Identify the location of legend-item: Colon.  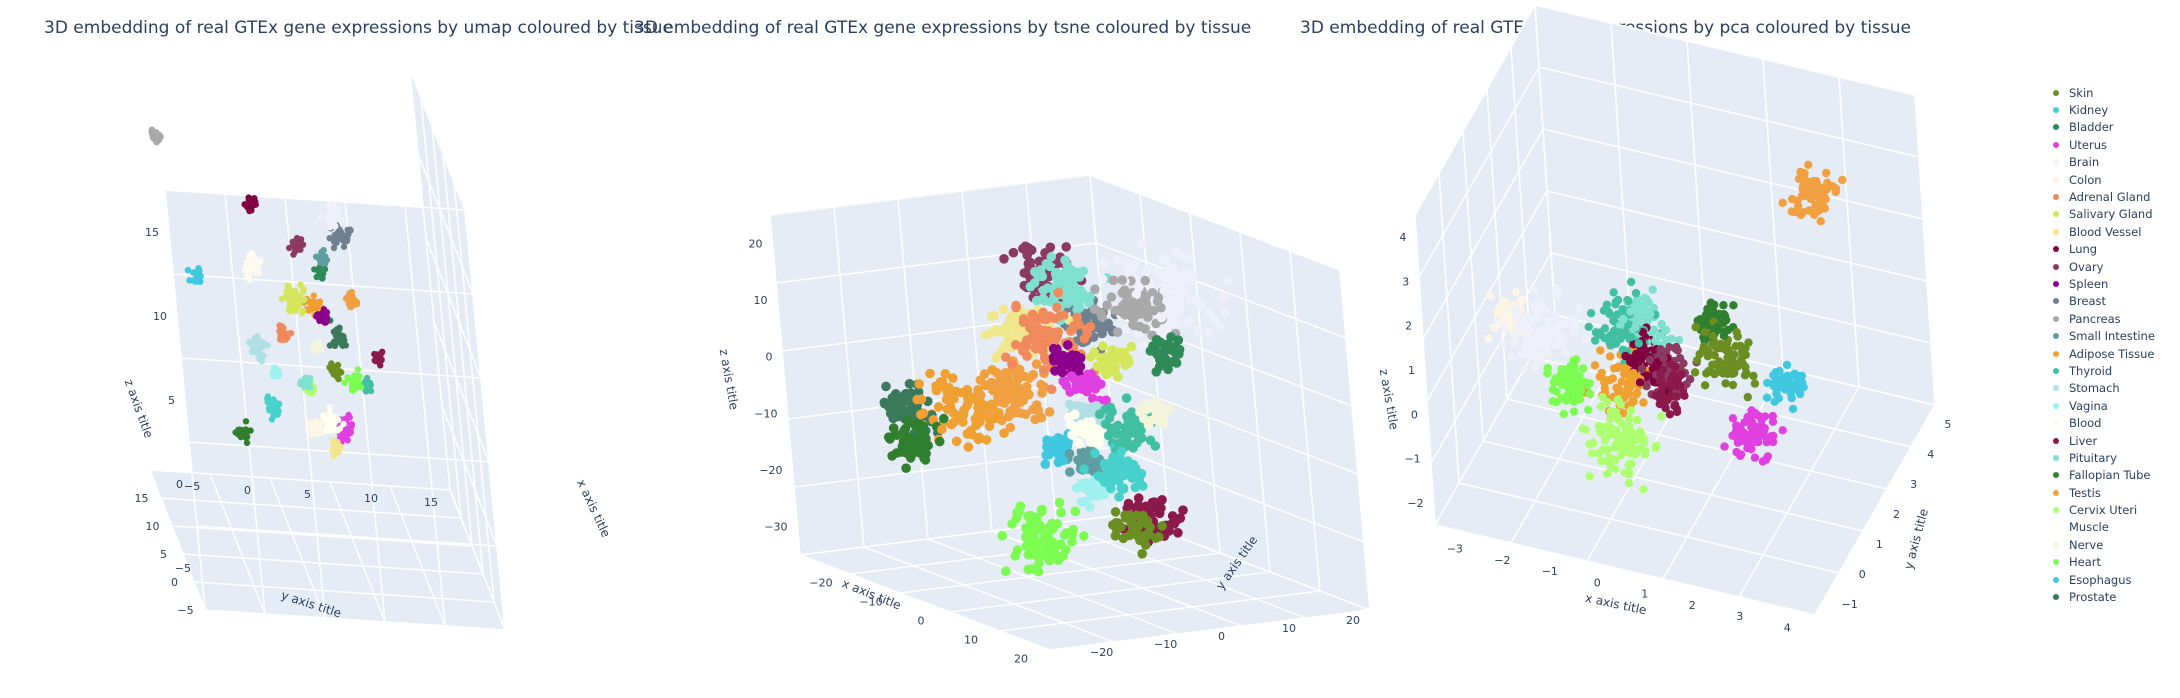
(2100, 179).